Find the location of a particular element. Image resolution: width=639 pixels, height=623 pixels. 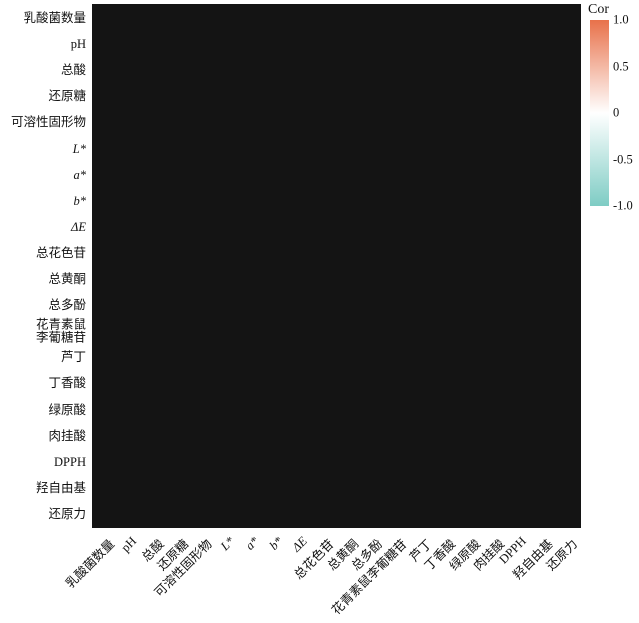

row-label: ΔE is located at coordinates (78, 226).